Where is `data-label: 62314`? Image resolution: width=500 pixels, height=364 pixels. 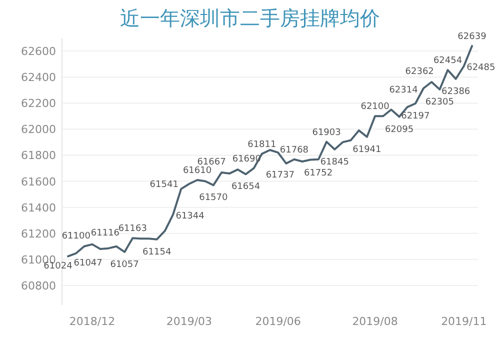
data-label: 62314 is located at coordinates (403, 90).